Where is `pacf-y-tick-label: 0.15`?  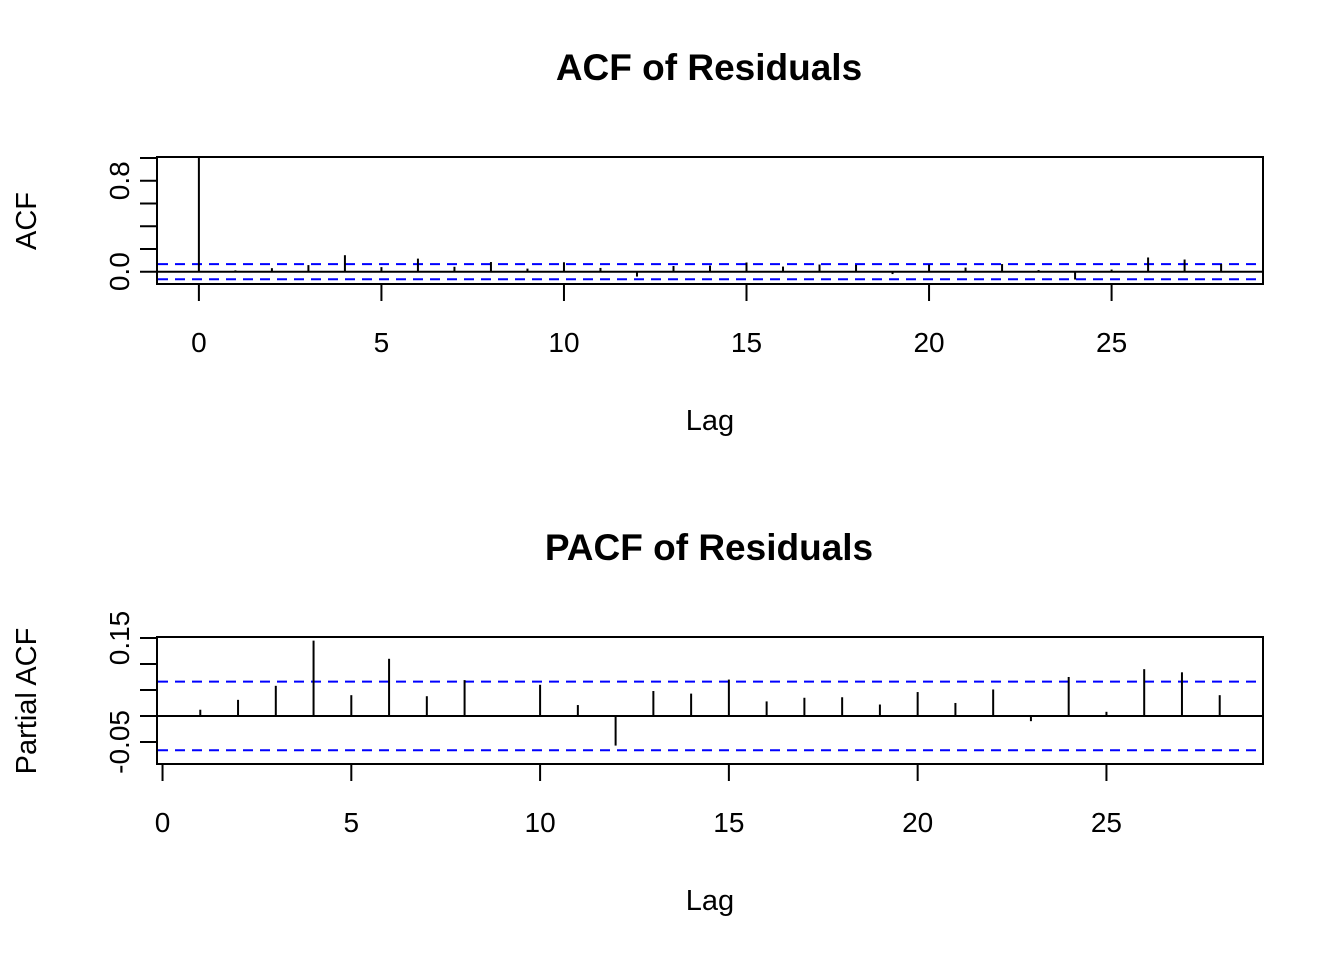
pacf-y-tick-label: 0.15 is located at coordinates (119, 638).